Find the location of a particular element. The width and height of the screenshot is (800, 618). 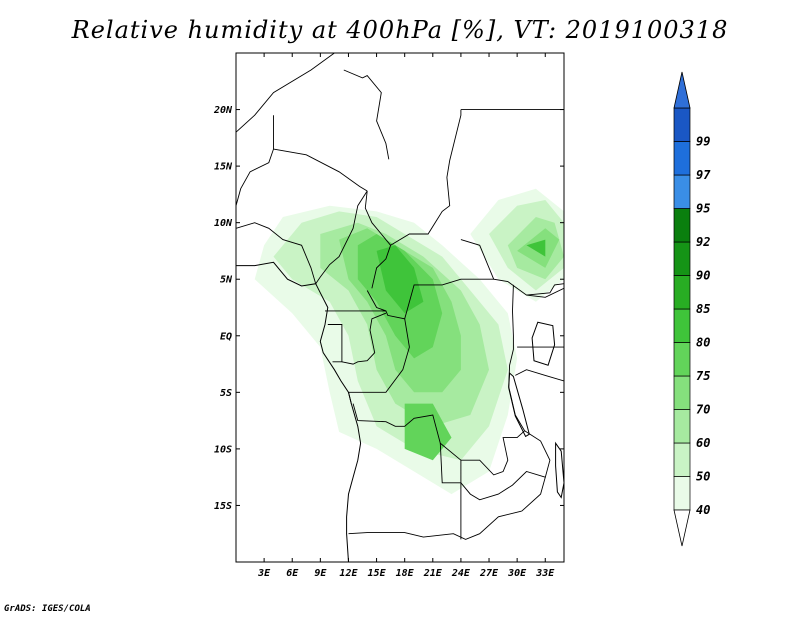

colorbar-label: 95 is located at coordinates (703, 209).